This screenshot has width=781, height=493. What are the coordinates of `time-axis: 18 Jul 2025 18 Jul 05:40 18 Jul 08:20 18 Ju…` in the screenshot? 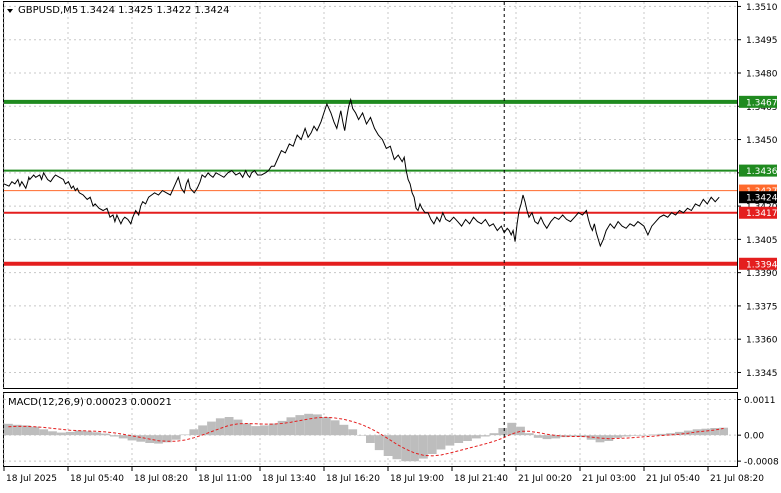 It's located at (383, 475).